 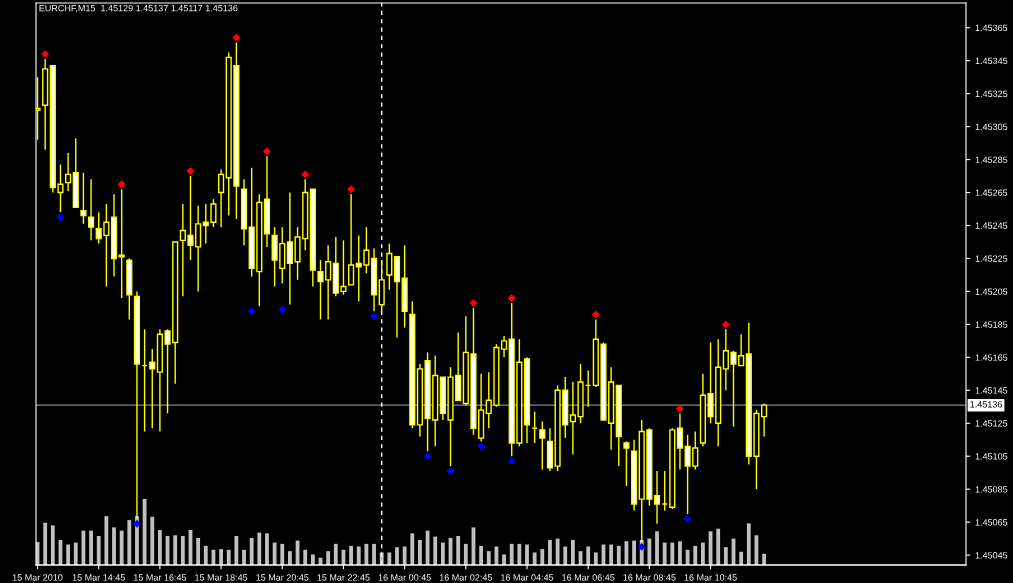 I want to click on y-tick-label: 1.45285, so click(x=991, y=159).